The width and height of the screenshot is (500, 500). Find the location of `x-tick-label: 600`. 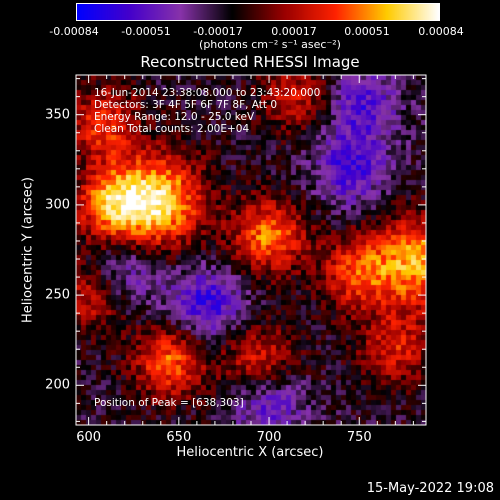

x-tick-label: 600 is located at coordinates (89, 437).